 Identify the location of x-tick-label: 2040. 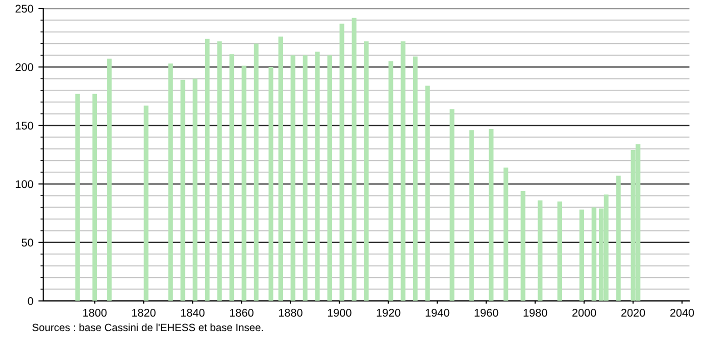
(682, 312).